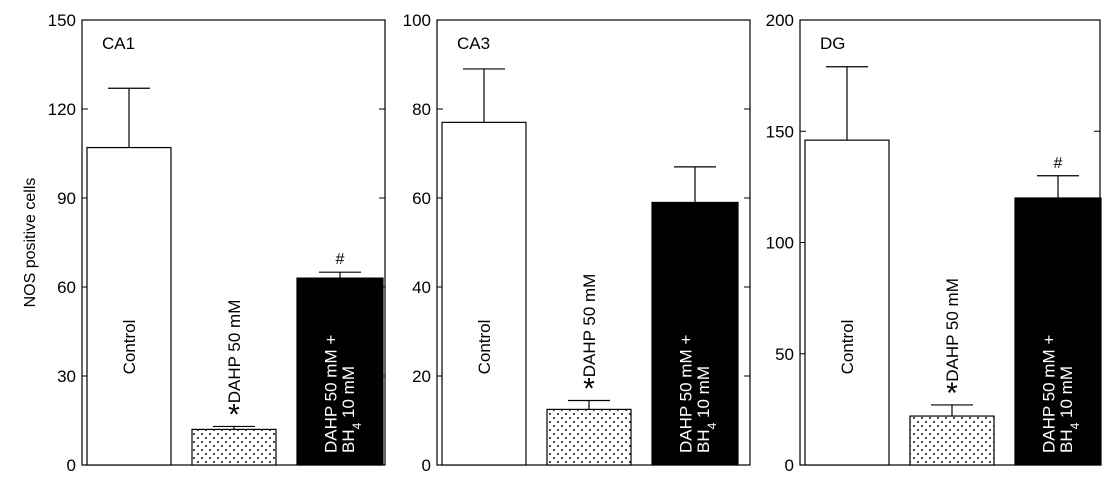  What do you see at coordinates (780, 20) in the screenshot?
I see `y-tick-label: 200` at bounding box center [780, 20].